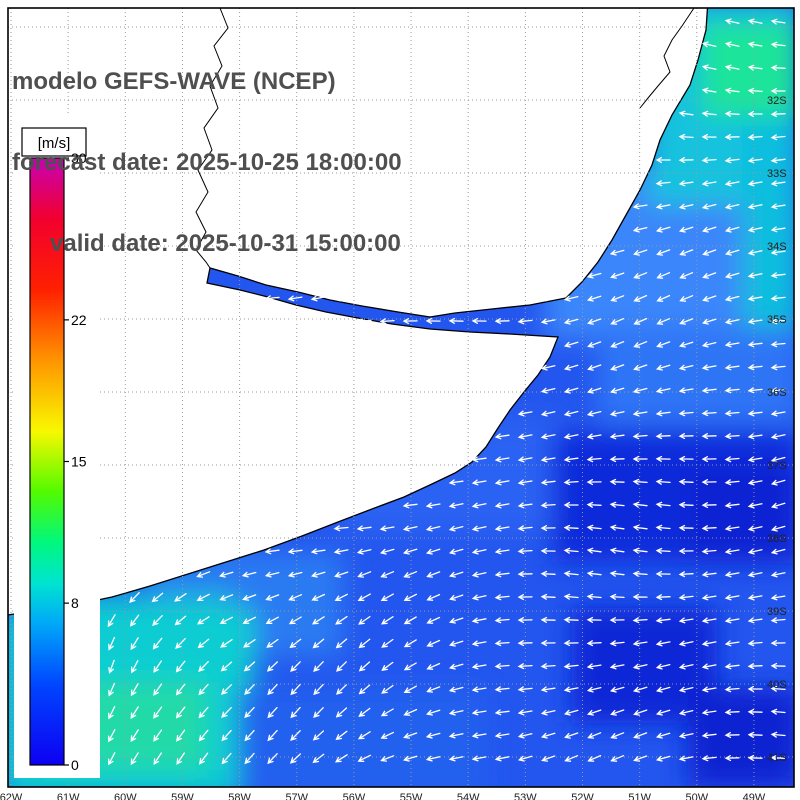 Image resolution: width=800 pixels, height=800 pixels. What do you see at coordinates (582, 796) in the screenshot?
I see `lon-label: 52W` at bounding box center [582, 796].